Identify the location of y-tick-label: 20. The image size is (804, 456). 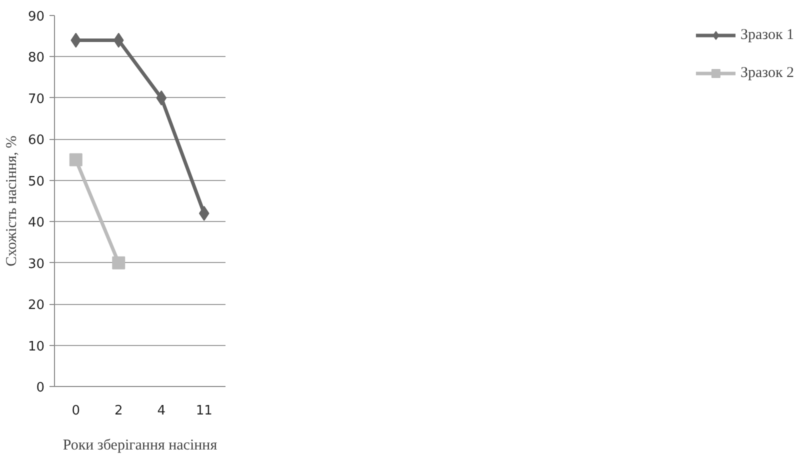
(36, 306).